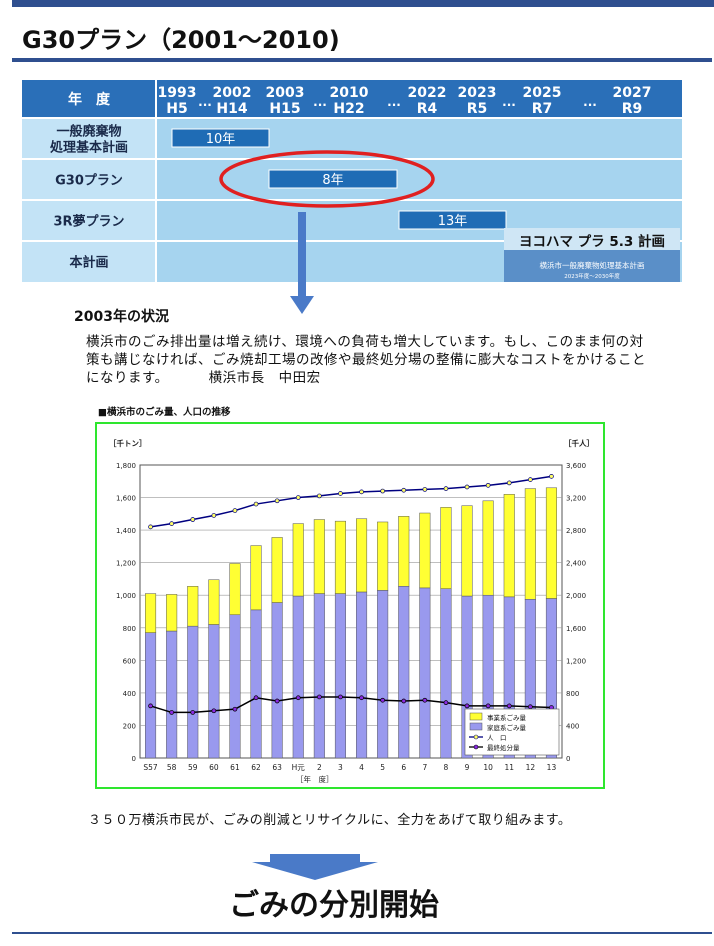 The width and height of the screenshot is (714, 946). What do you see at coordinates (576, 531) in the screenshot?
I see `y-tick-right: 2,800` at bounding box center [576, 531].